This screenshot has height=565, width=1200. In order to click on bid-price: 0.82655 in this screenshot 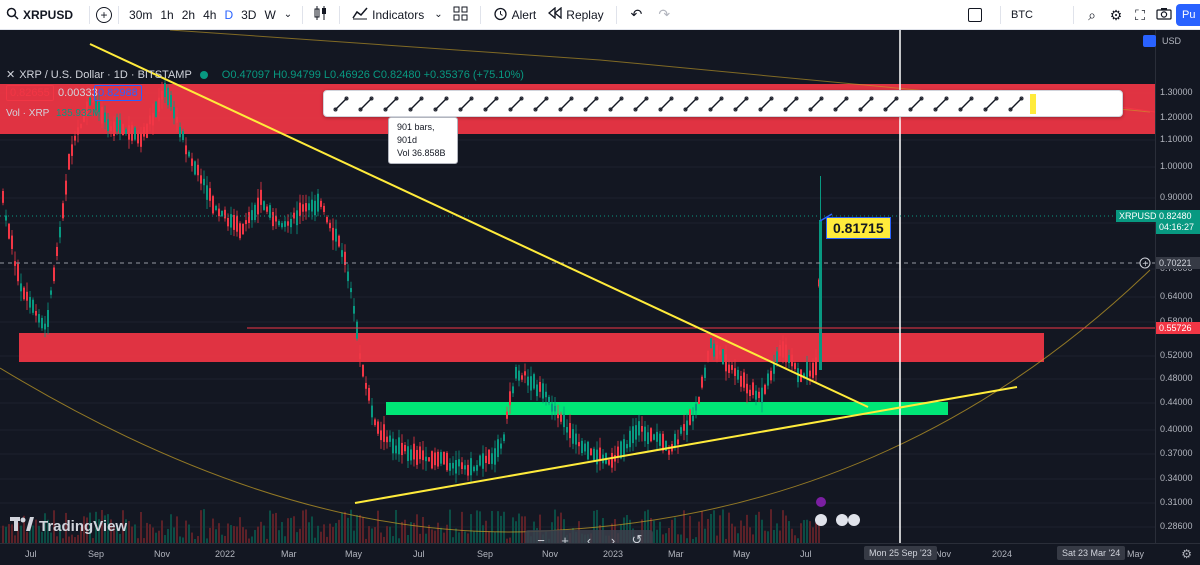, I will do `click(30, 93)`.